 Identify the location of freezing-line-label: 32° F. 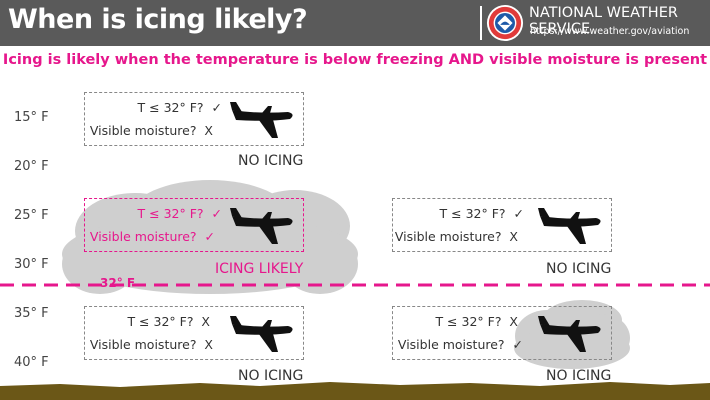
(118, 283).